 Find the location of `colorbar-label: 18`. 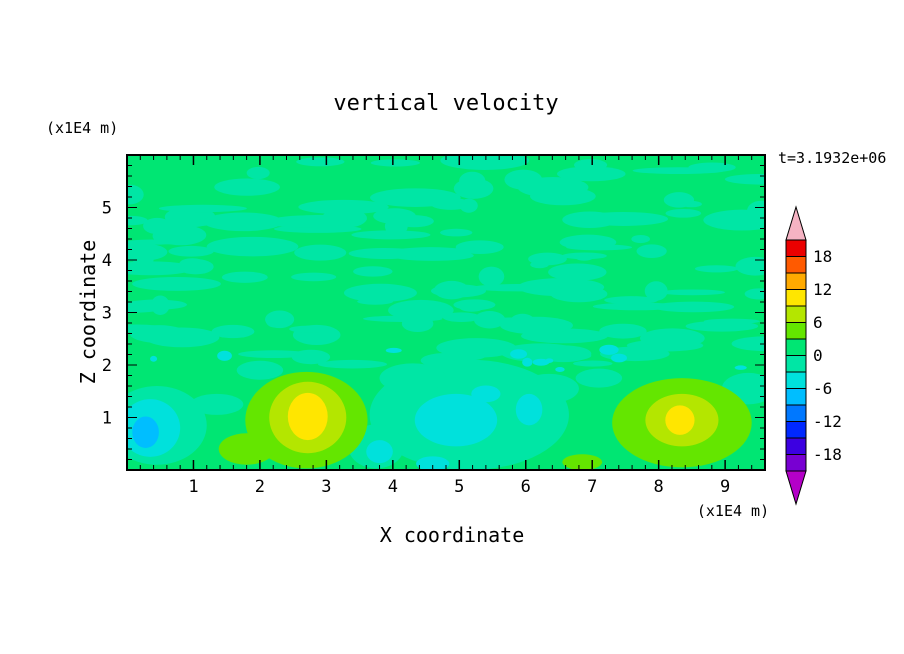

colorbar-label: 18 is located at coordinates (822, 256).